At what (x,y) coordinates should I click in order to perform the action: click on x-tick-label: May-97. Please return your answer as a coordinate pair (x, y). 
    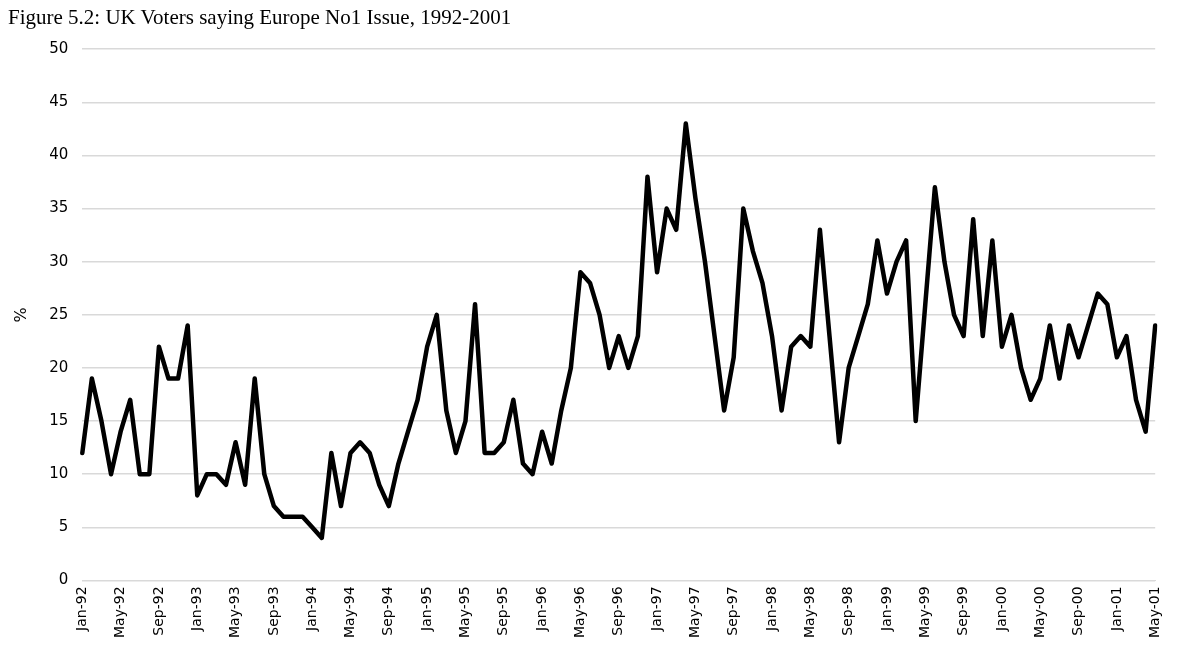
    Looking at the image, I should click on (694, 612).